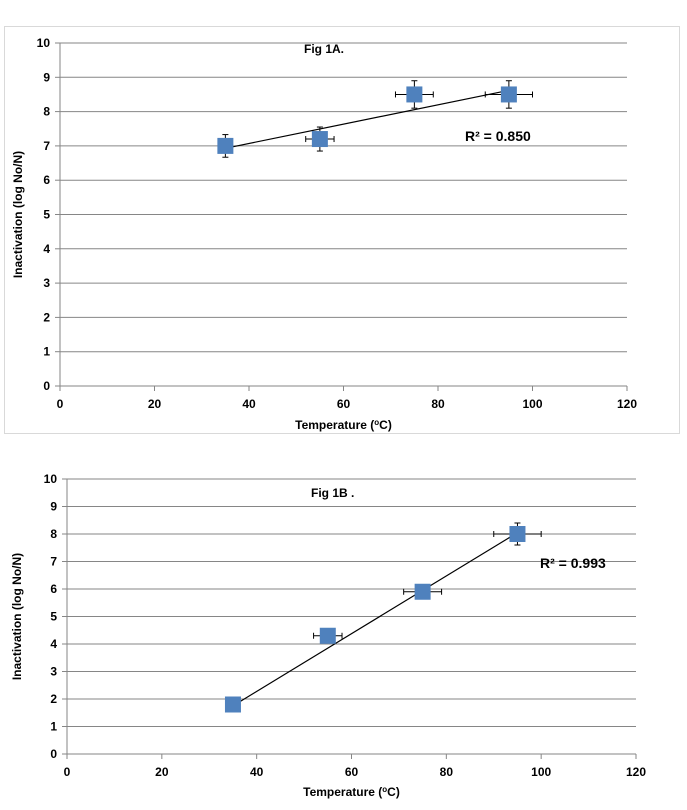 This screenshot has height=810, width=687. Describe the element at coordinates (573, 563) in the screenshot. I see `r-squared-label: R² = 0.993` at that location.